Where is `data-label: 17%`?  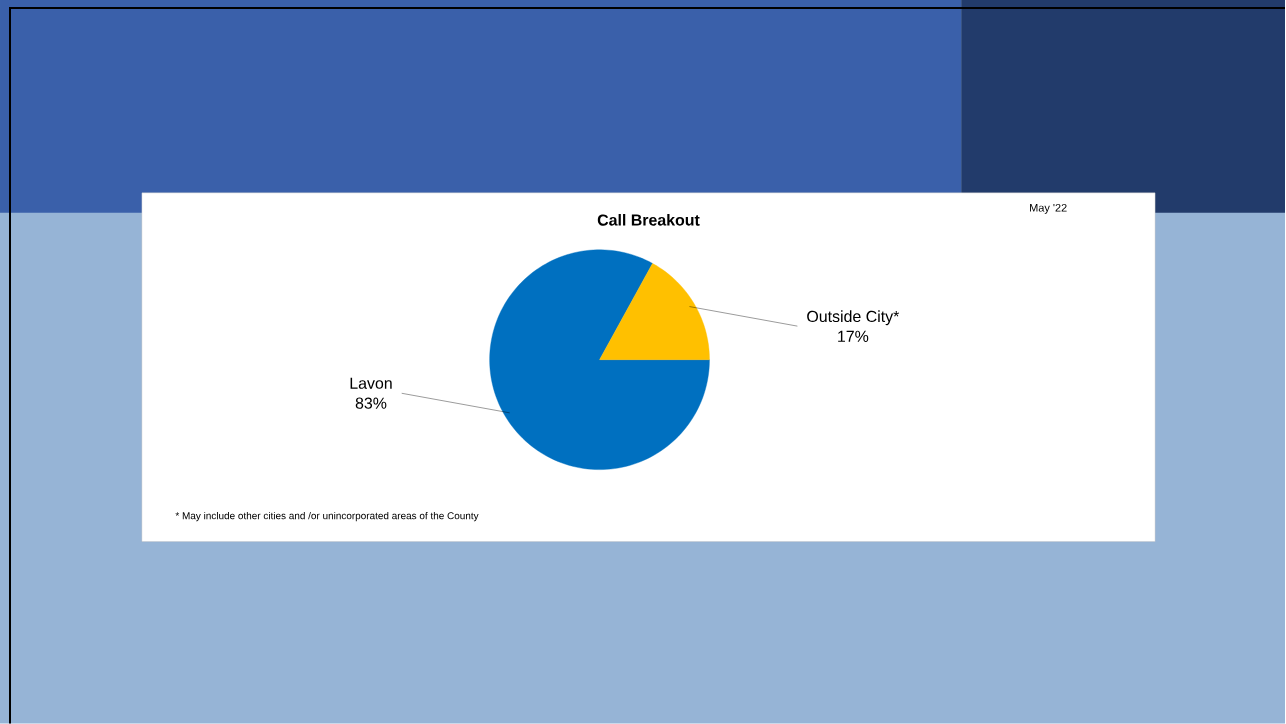
data-label: 17% is located at coordinates (853, 336).